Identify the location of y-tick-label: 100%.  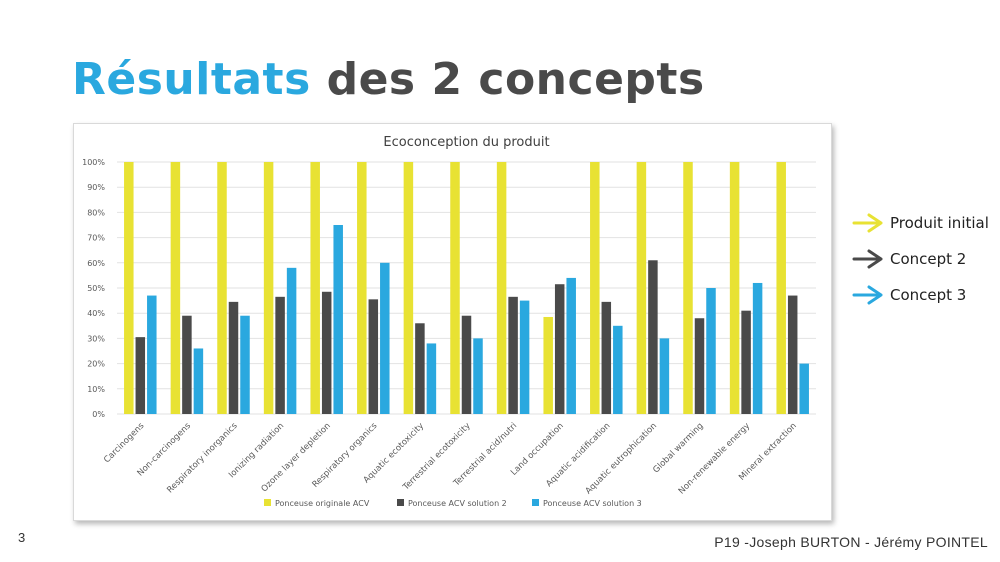
(93, 162).